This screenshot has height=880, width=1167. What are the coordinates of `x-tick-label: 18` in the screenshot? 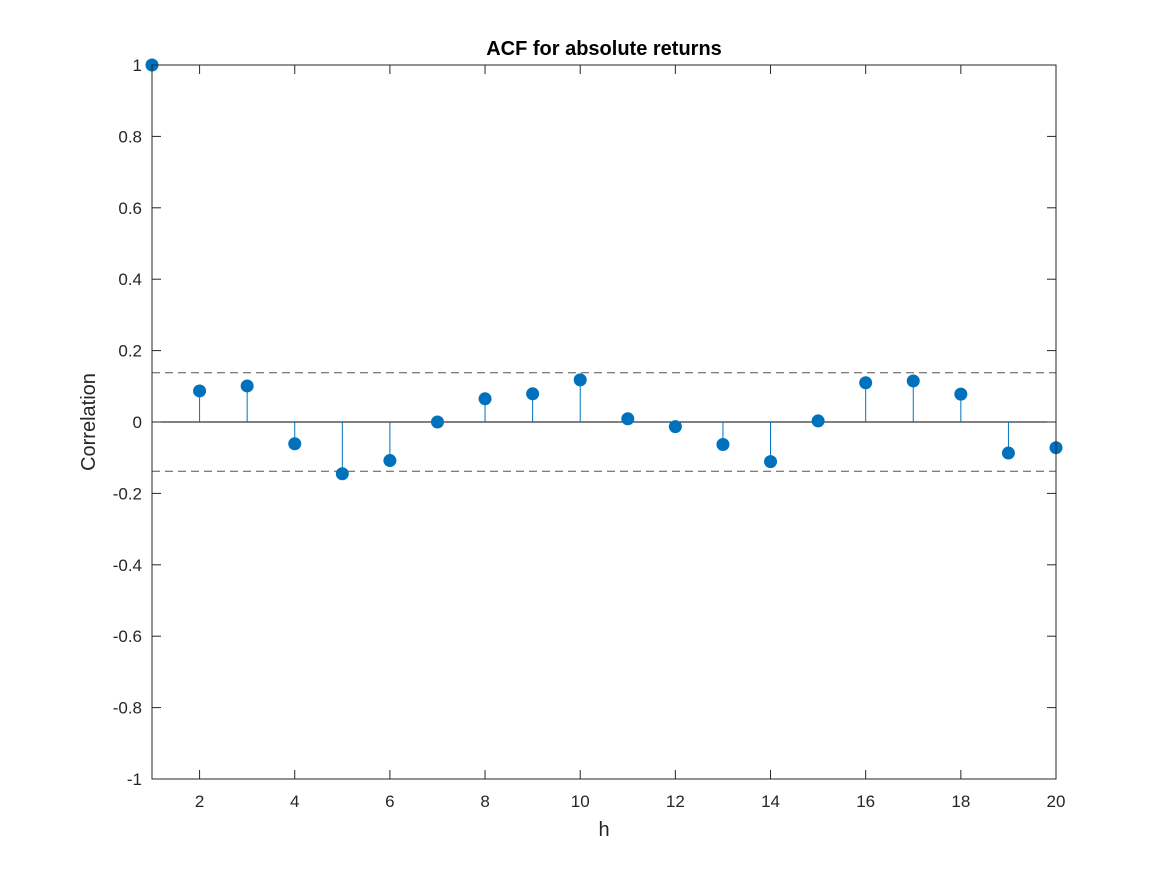 It's located at (960, 801).